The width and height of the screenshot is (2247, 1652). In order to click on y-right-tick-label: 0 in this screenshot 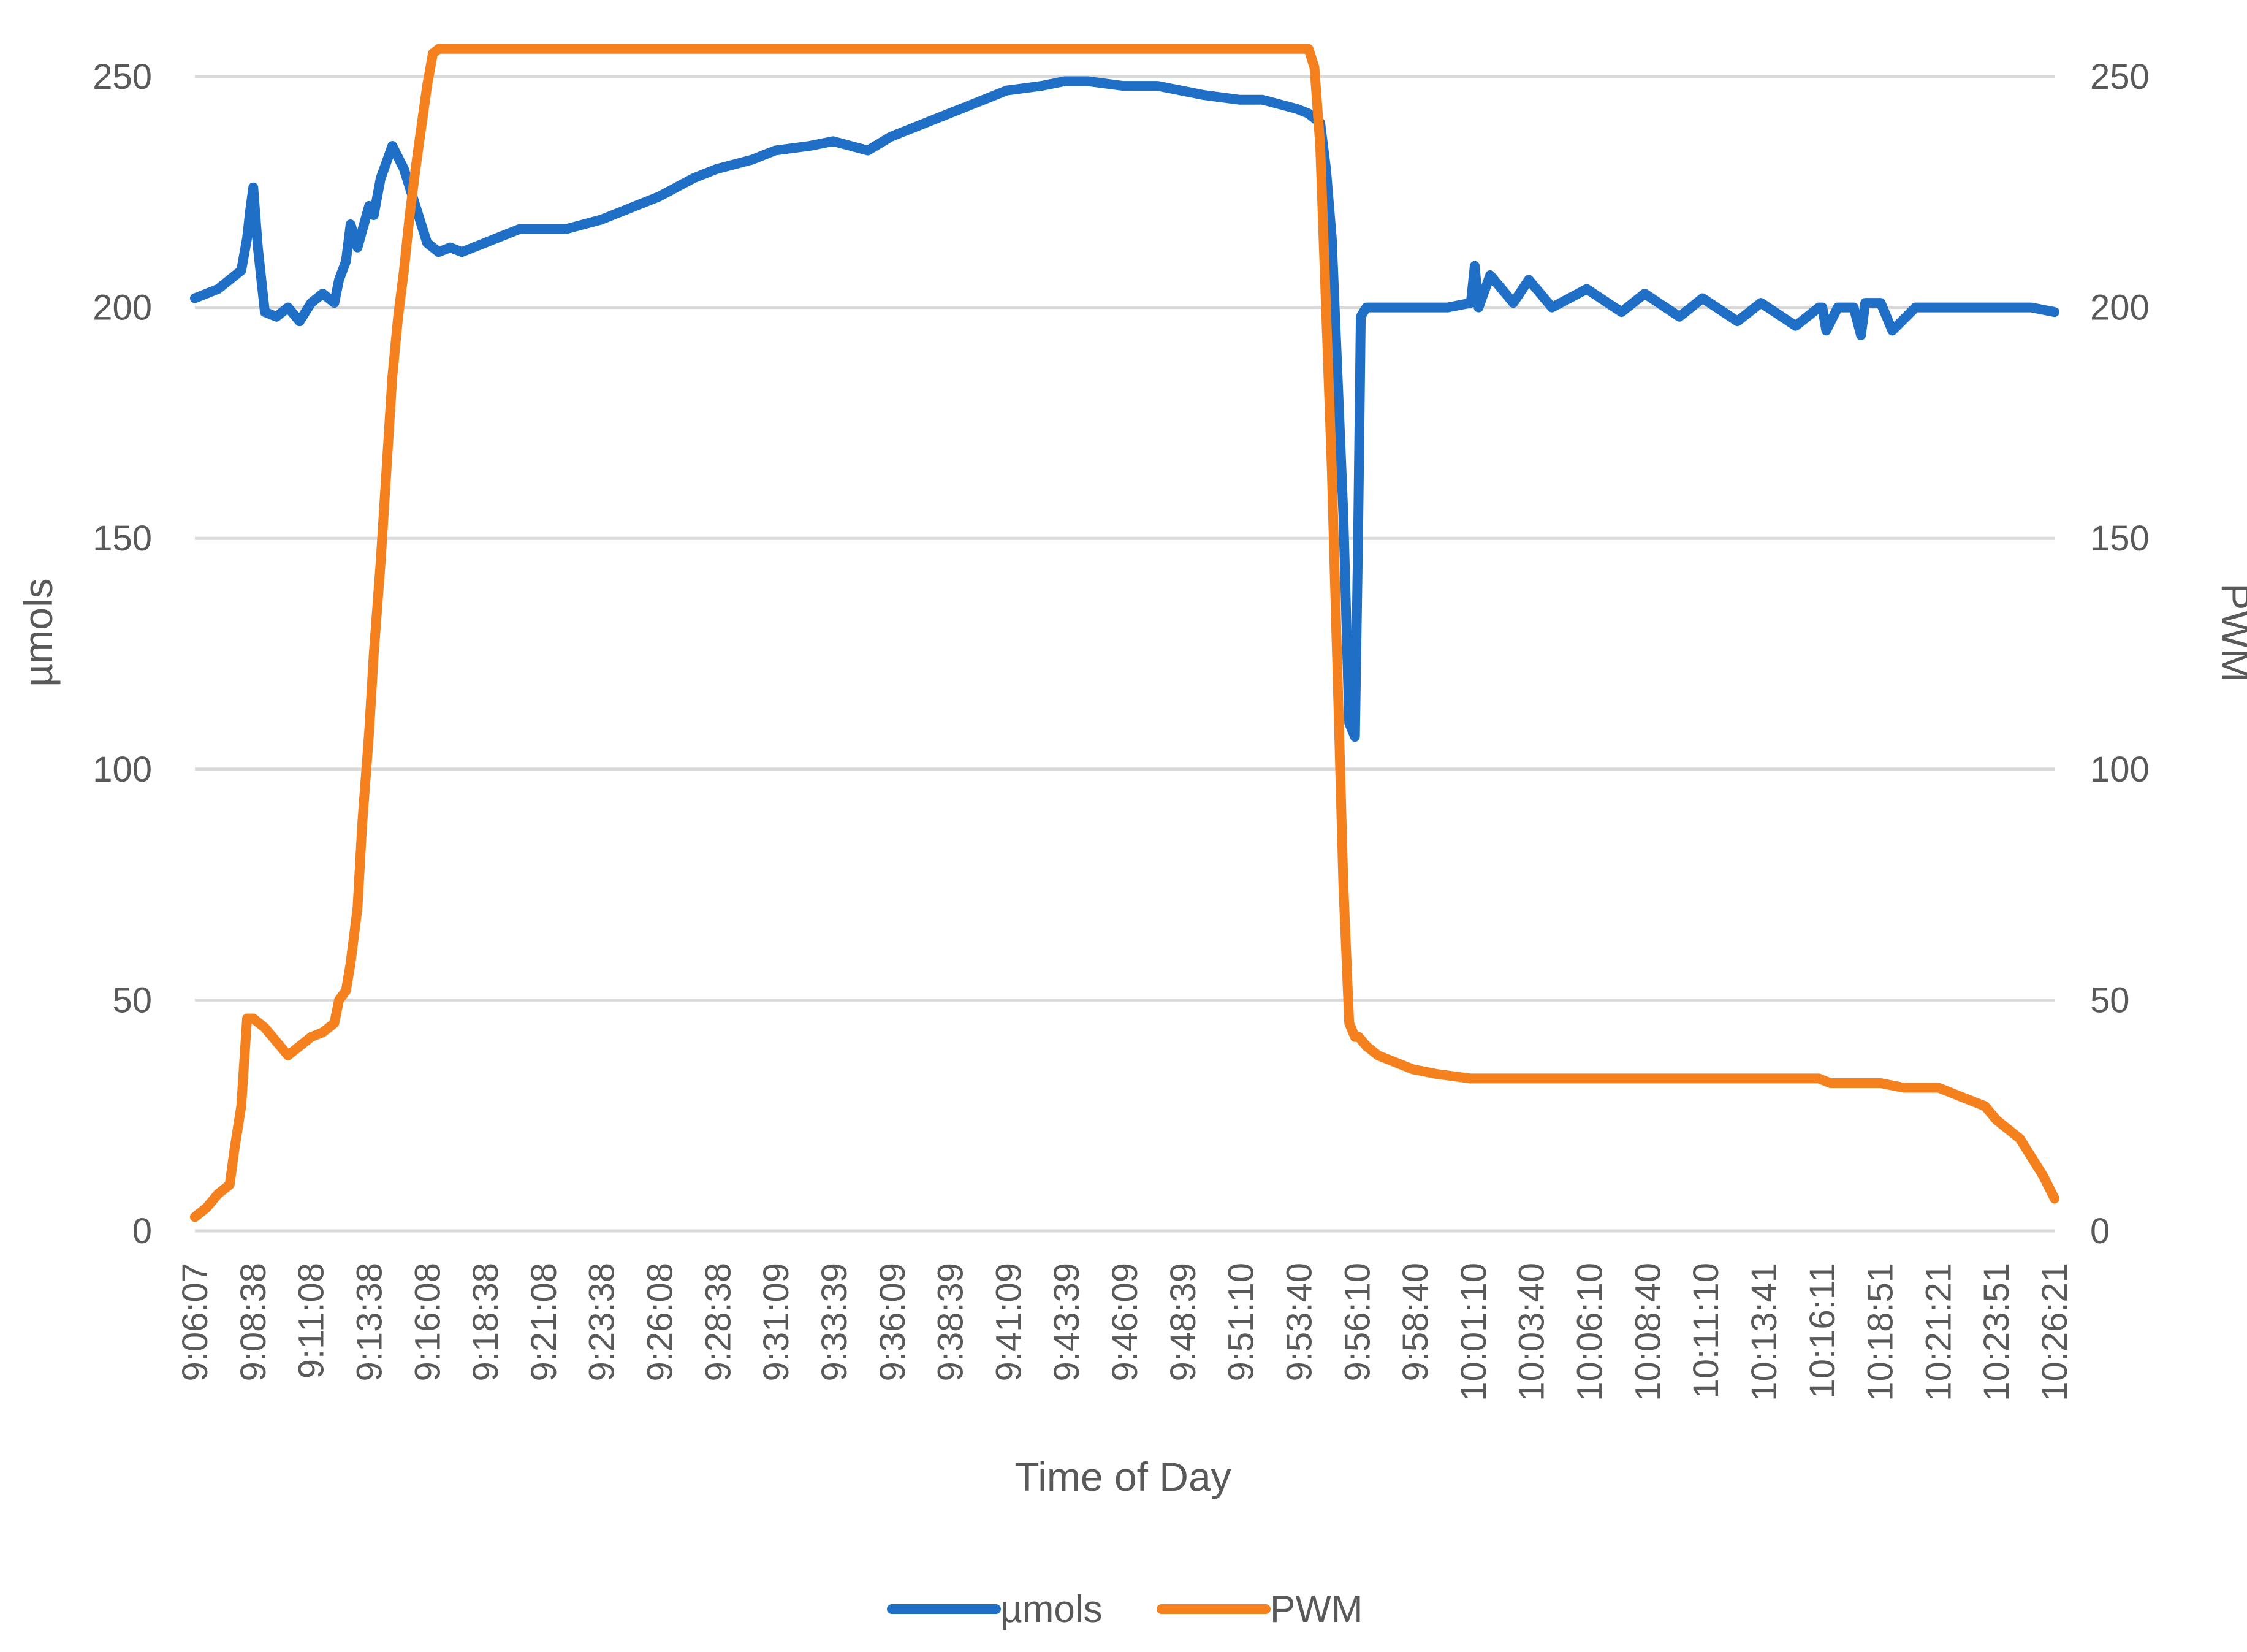, I will do `click(2100, 1231)`.